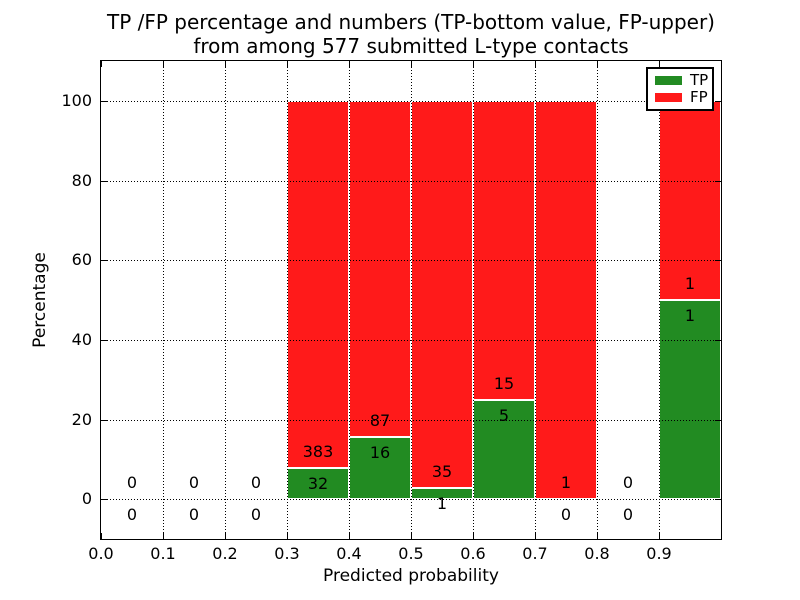  I want to click on y-tick-label-60: 60, so click(81, 260).